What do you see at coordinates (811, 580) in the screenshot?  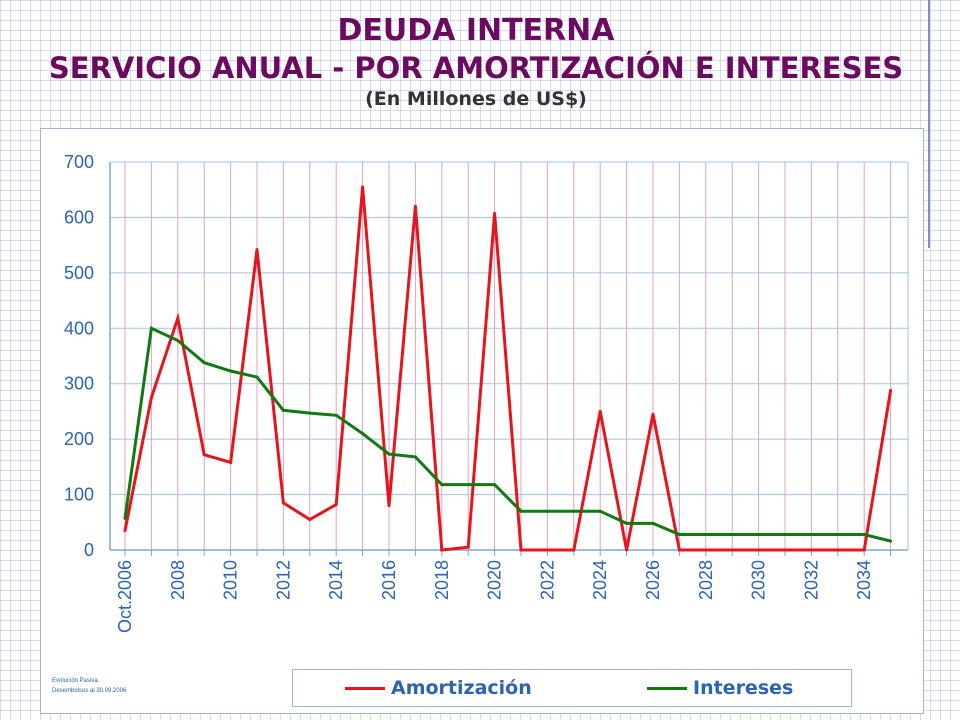 I see `x-tick-label: 2032` at bounding box center [811, 580].